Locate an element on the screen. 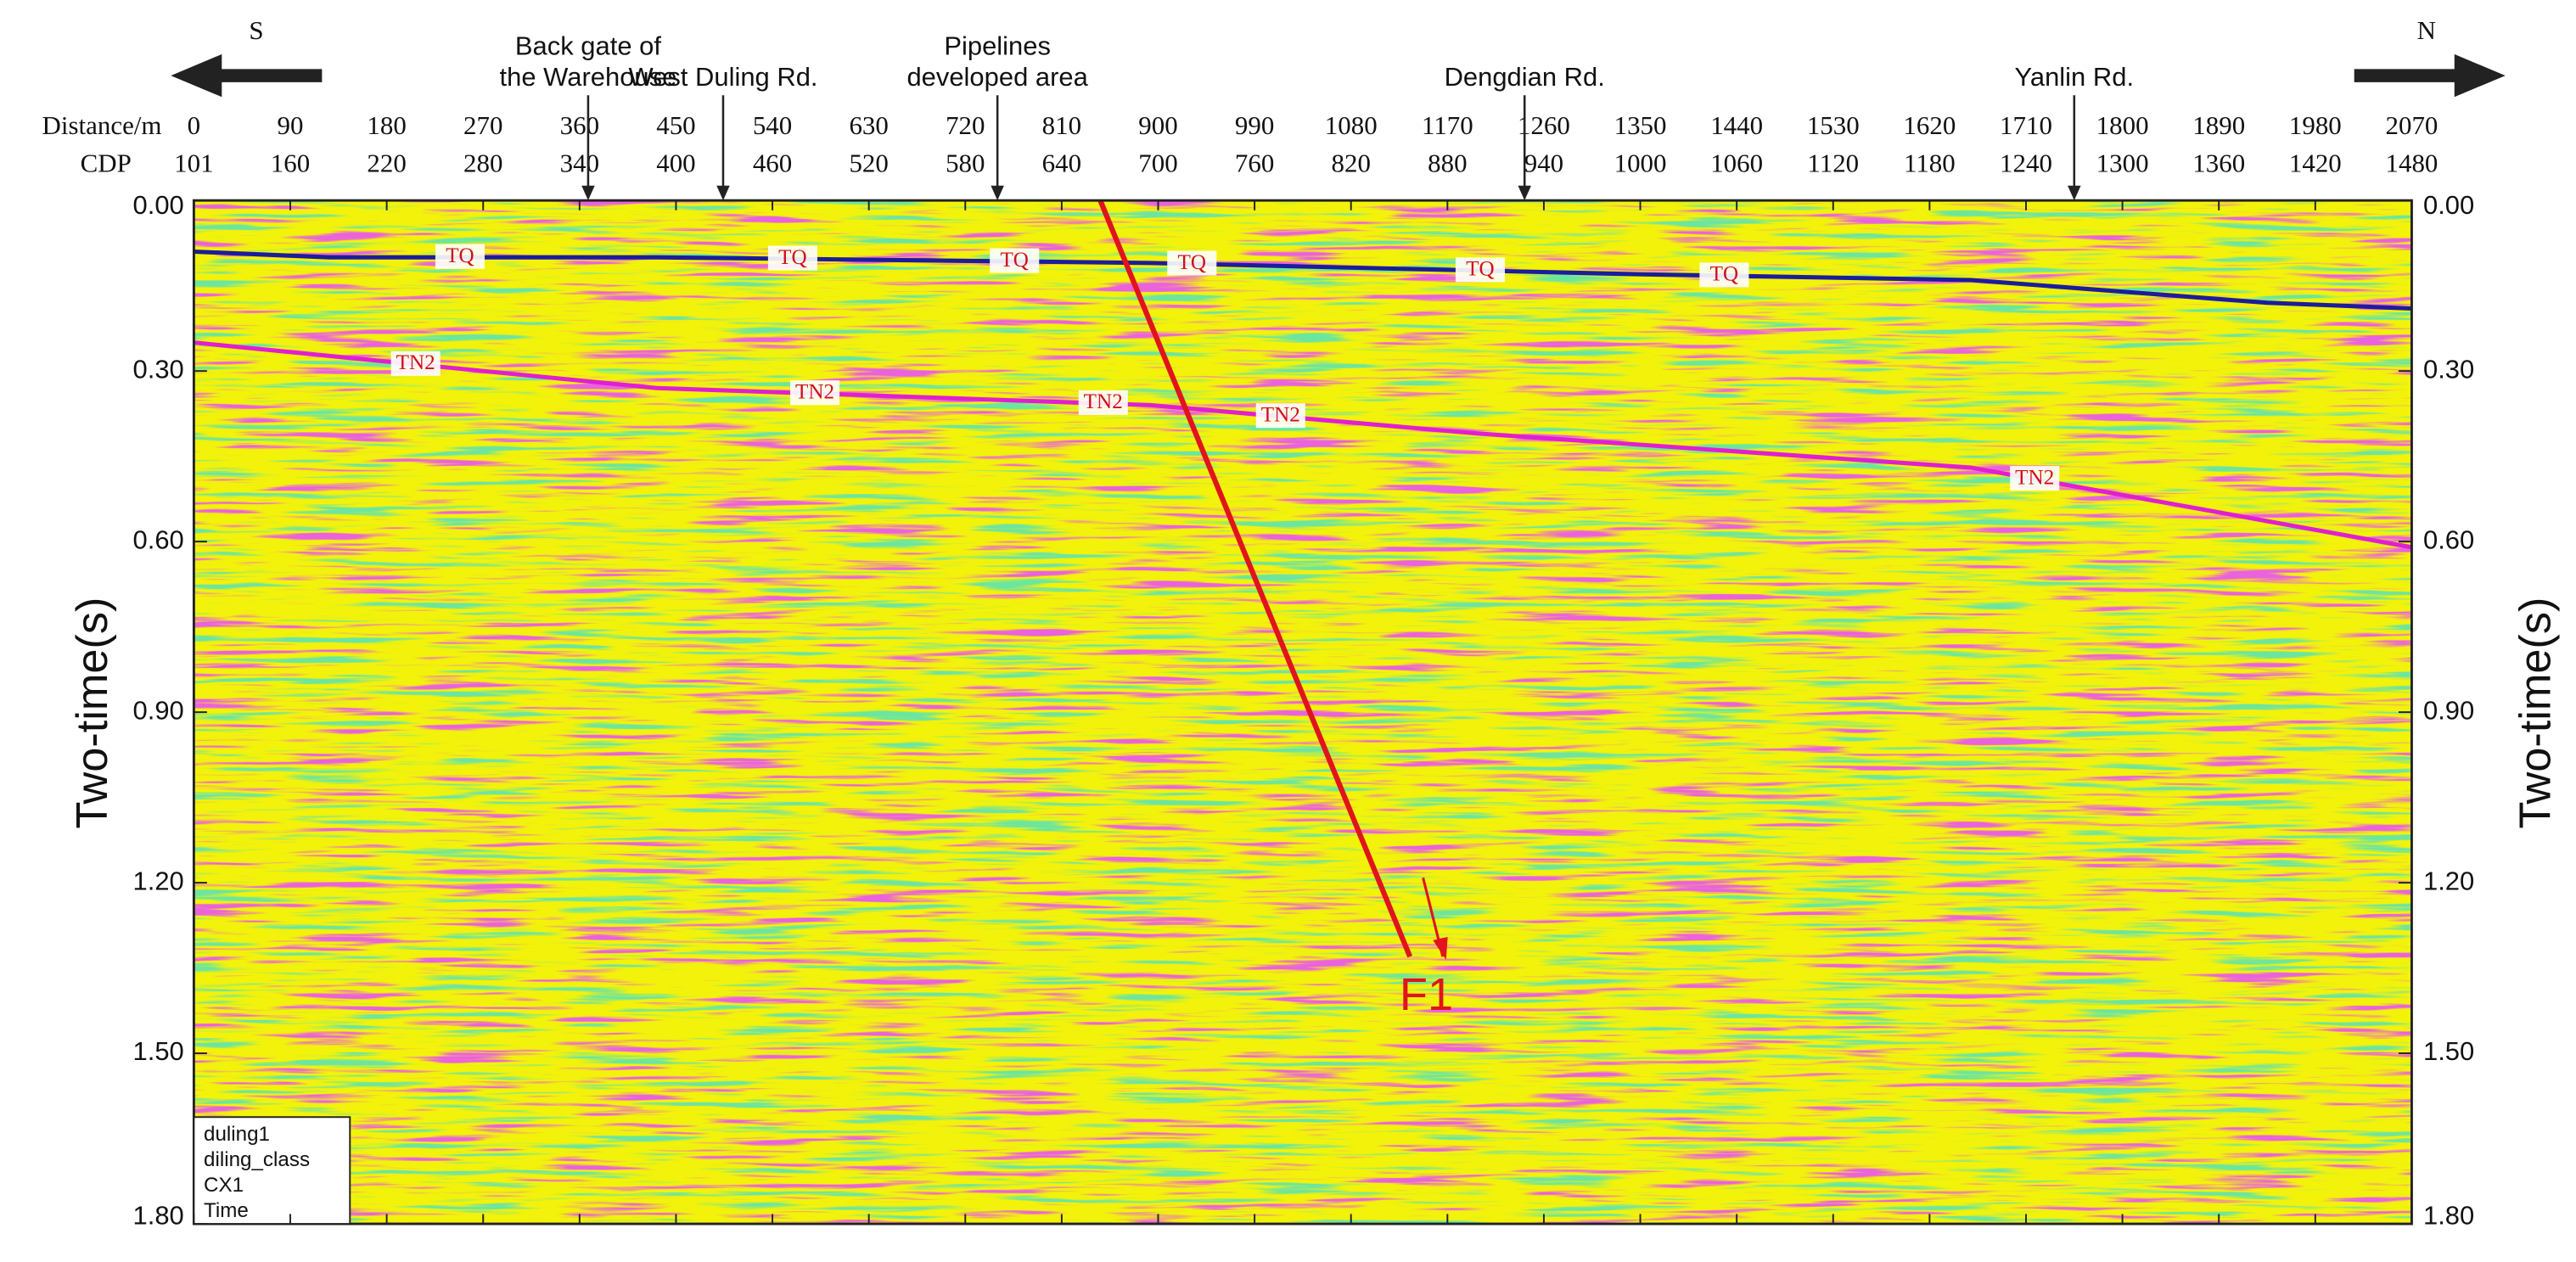  x-tick-label: 810 is located at coordinates (1061, 125).